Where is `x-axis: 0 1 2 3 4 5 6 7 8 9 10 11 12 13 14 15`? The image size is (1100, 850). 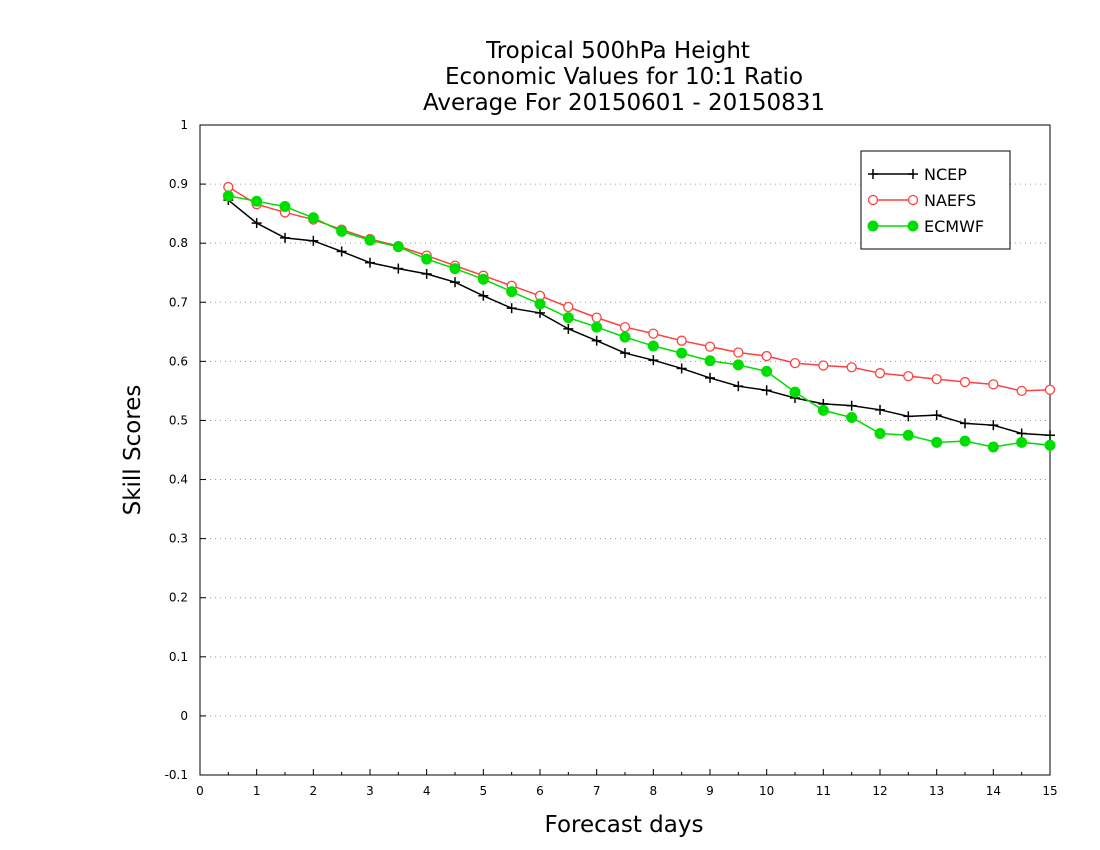
x-axis: 0 1 2 3 4 5 6 7 8 9 10 11 12 13 14 15 is located at coordinates (627, 783).